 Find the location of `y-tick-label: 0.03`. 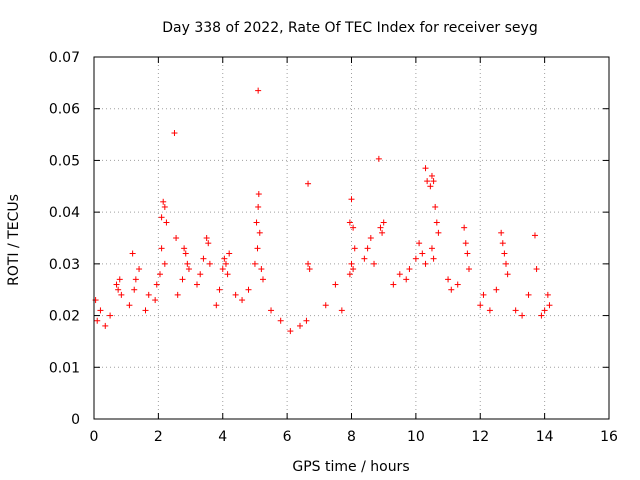

y-tick-label: 0.03 is located at coordinates (64, 265).